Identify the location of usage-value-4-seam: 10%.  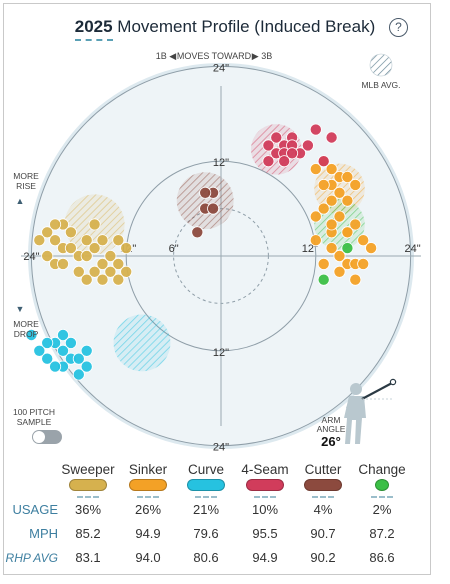
(265, 509).